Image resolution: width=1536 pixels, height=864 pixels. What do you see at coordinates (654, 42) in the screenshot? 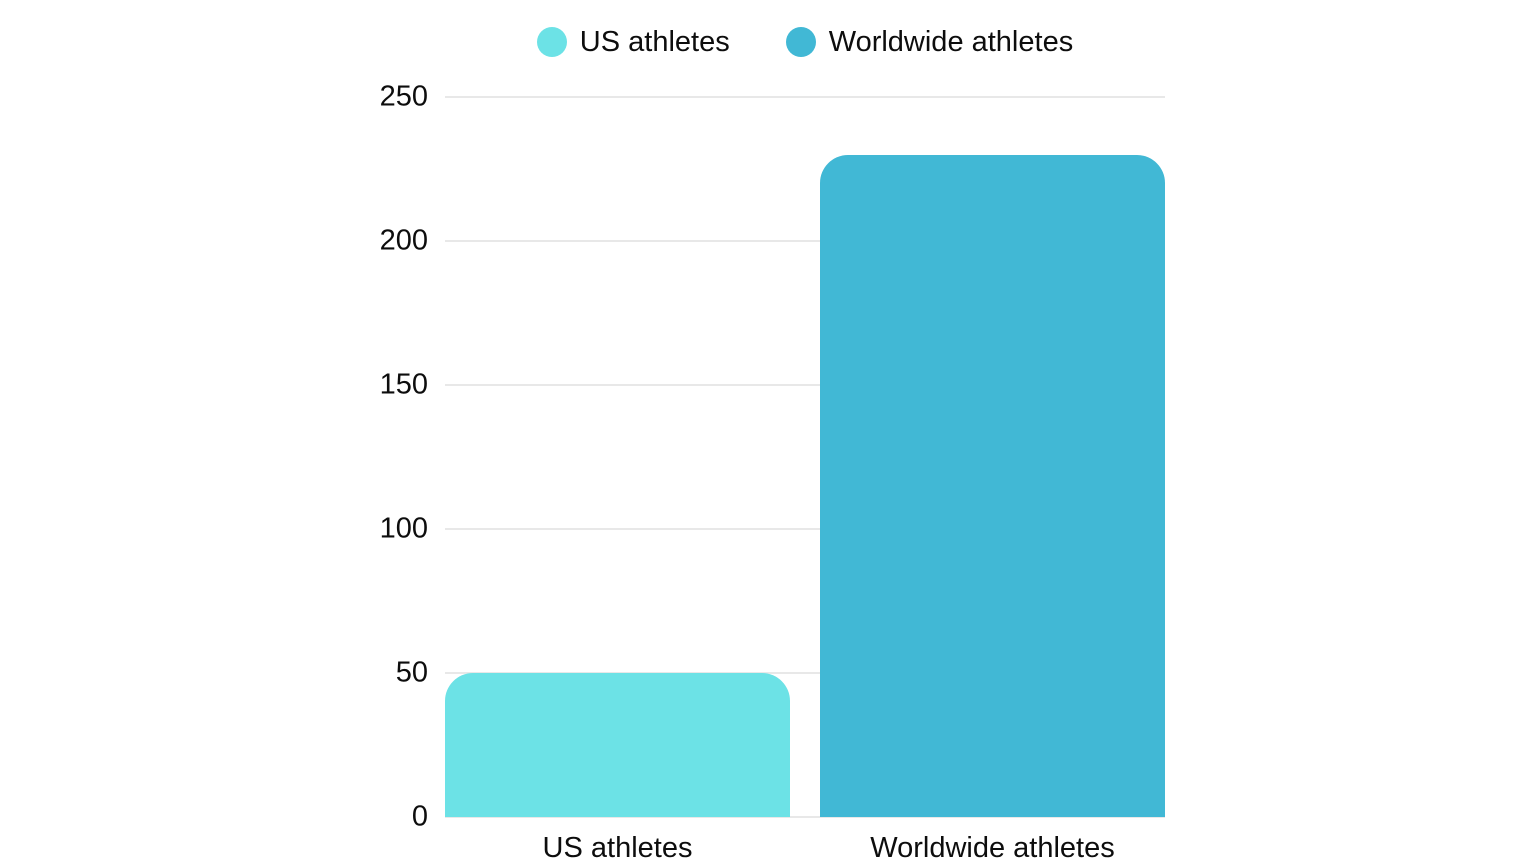
I see `legend-label-us-athletes: US athletes` at bounding box center [654, 42].